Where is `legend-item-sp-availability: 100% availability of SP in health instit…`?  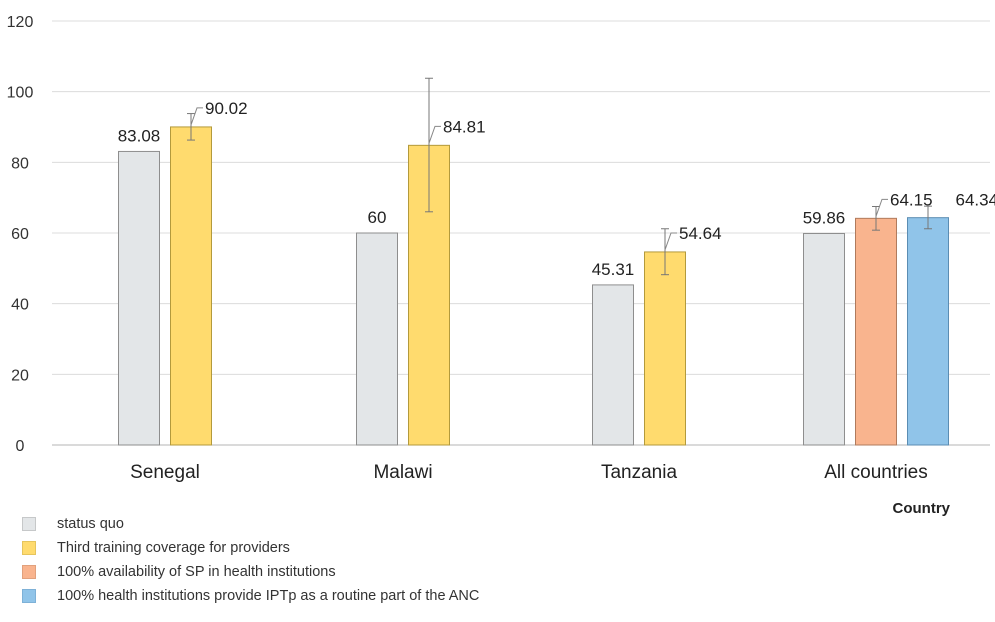
legend-item-sp-availability: 100% availability of SP in health instit… is located at coordinates (250, 572).